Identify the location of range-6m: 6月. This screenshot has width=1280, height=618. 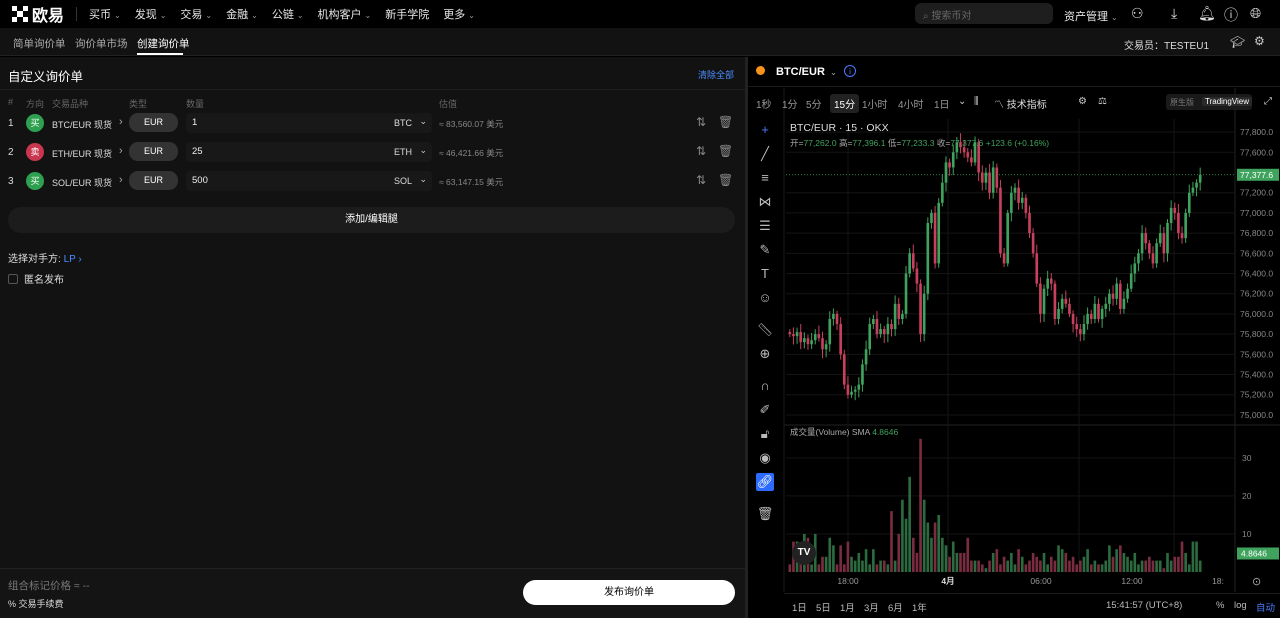
(895, 608).